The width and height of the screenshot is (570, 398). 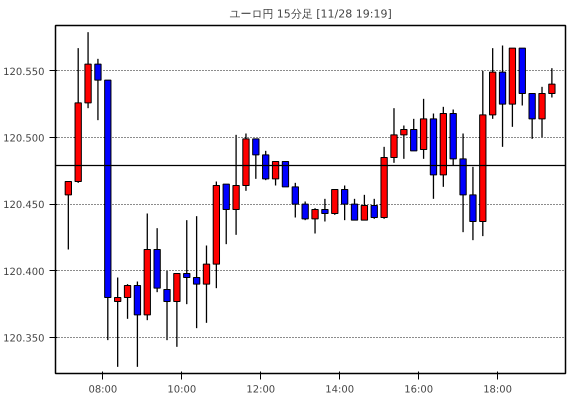 I want to click on x-tick-label: 18:00, so click(x=497, y=390).